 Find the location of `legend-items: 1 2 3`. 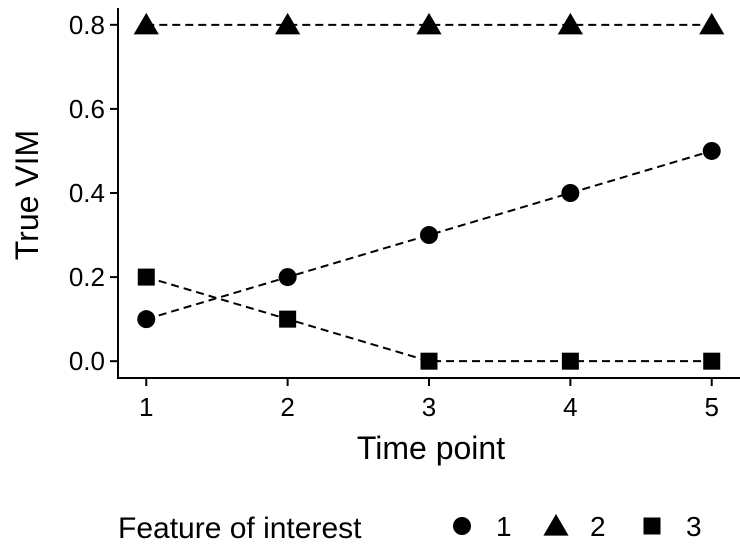

legend-items: 1 2 3 is located at coordinates (577, 526).